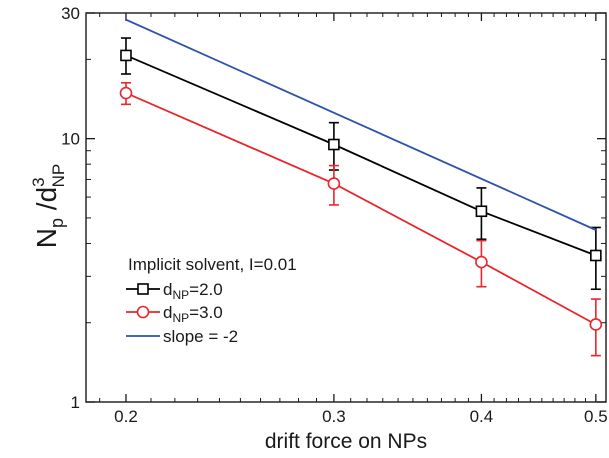 The width and height of the screenshot is (609, 458). I want to click on legend-marker-circle, so click(143, 312).